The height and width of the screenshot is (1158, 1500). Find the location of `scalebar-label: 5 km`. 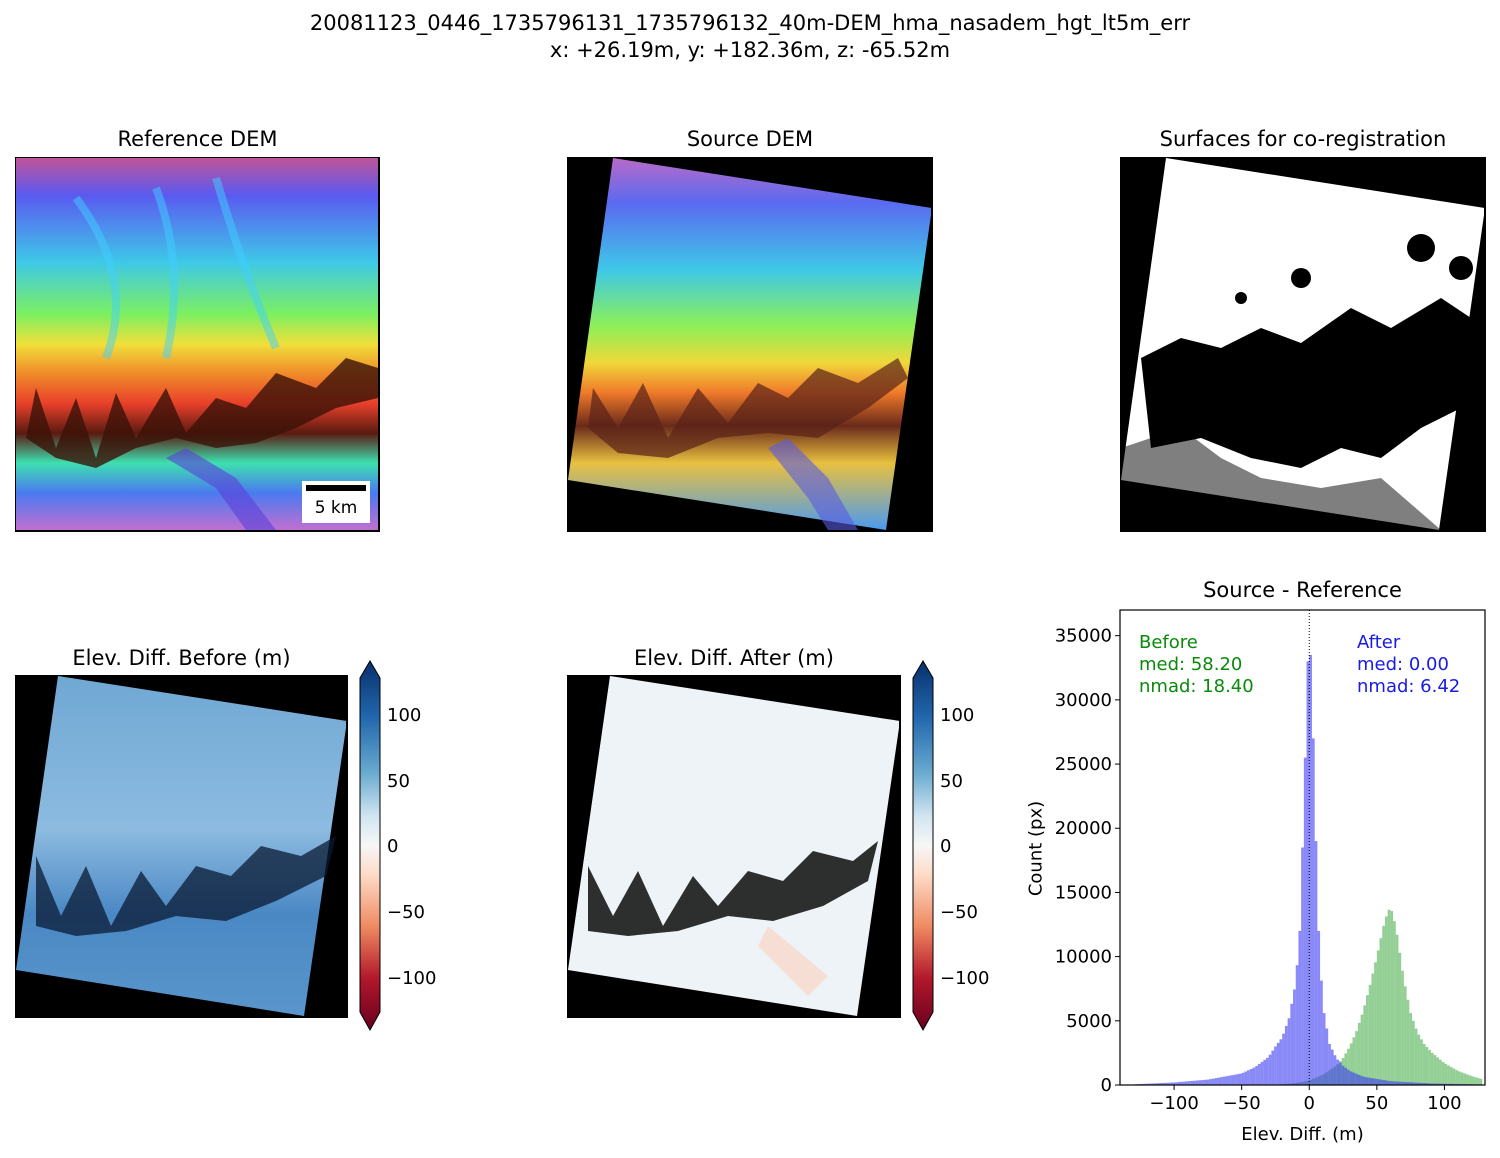

scalebar-label: 5 km is located at coordinates (336, 508).